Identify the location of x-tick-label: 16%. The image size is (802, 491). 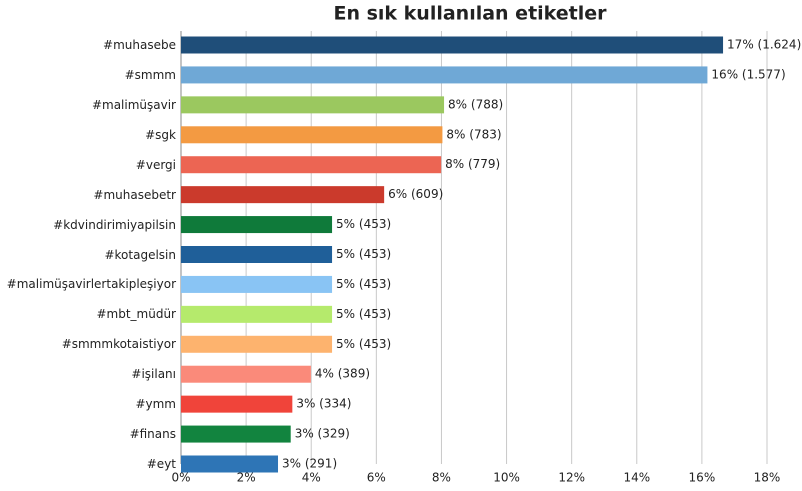
(702, 478).